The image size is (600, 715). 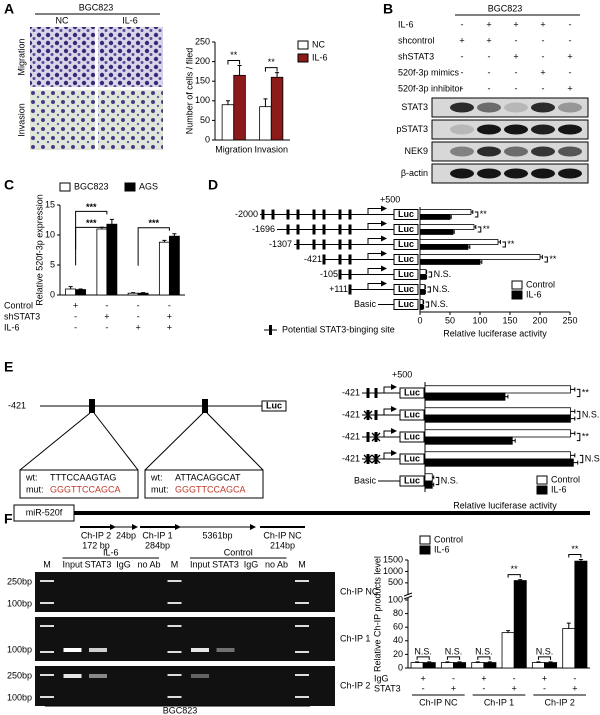 I want to click on x-tick-label: 100, so click(x=479, y=320).